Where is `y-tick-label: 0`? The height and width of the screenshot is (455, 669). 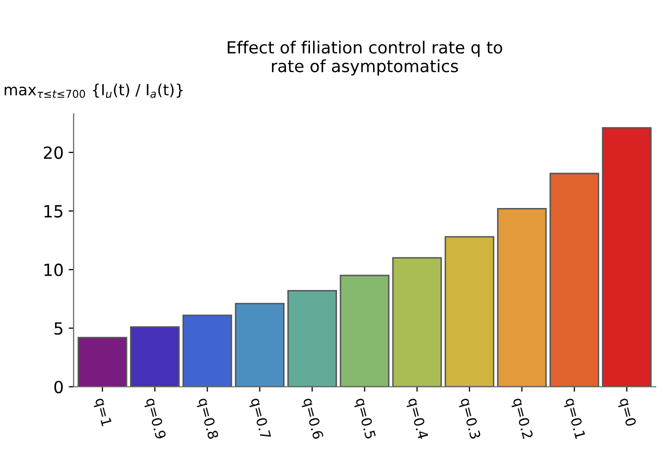
y-tick-label: 0 is located at coordinates (58, 387).